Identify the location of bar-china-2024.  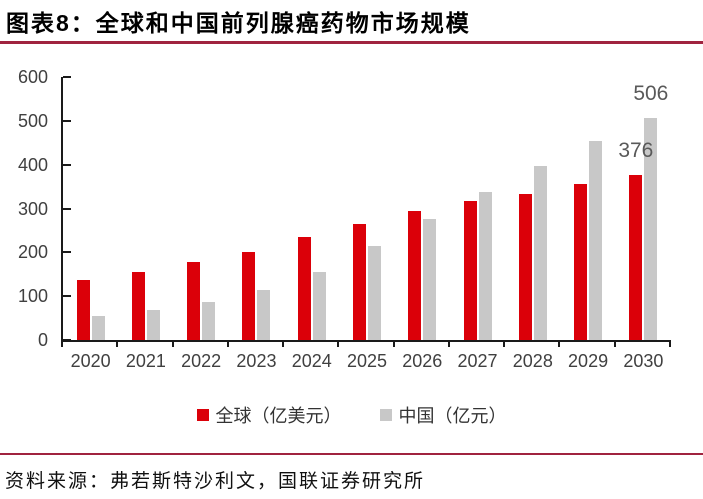
(319, 305).